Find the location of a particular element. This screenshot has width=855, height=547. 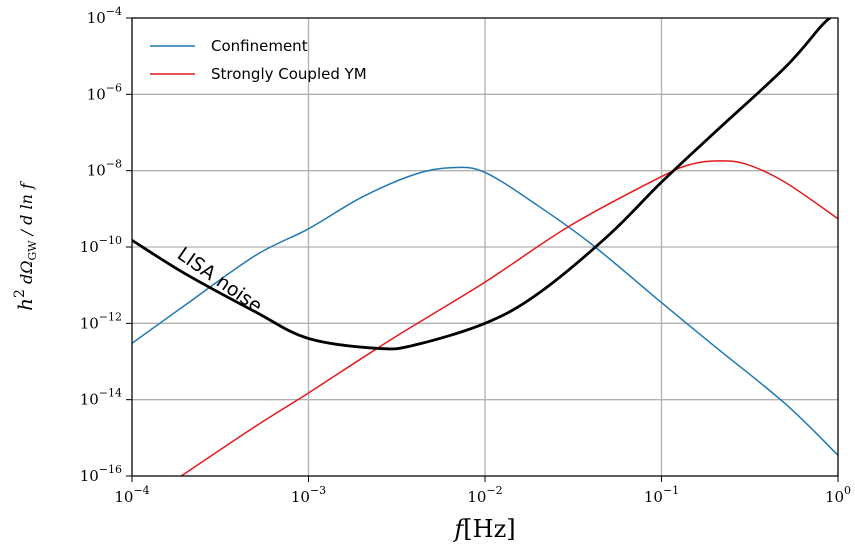

y-tick-label: 10⁻¹⁰ is located at coordinates (101, 245).